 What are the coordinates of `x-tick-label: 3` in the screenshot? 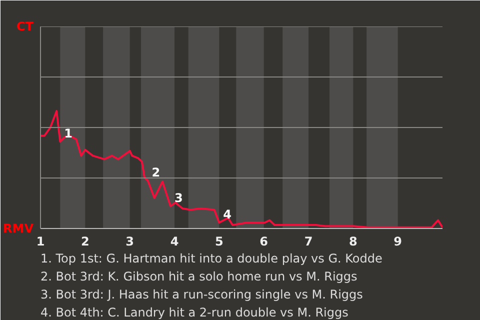 It's located at (130, 241).